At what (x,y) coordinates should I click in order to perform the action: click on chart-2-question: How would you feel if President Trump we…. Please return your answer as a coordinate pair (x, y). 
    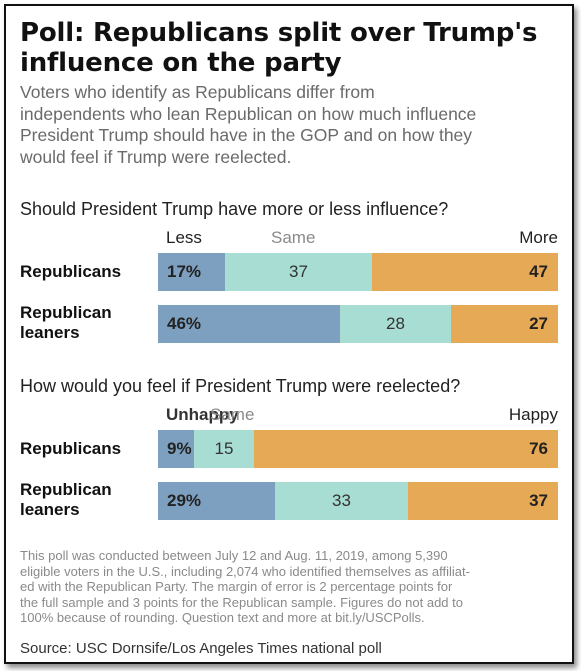
    Looking at the image, I should click on (240, 386).